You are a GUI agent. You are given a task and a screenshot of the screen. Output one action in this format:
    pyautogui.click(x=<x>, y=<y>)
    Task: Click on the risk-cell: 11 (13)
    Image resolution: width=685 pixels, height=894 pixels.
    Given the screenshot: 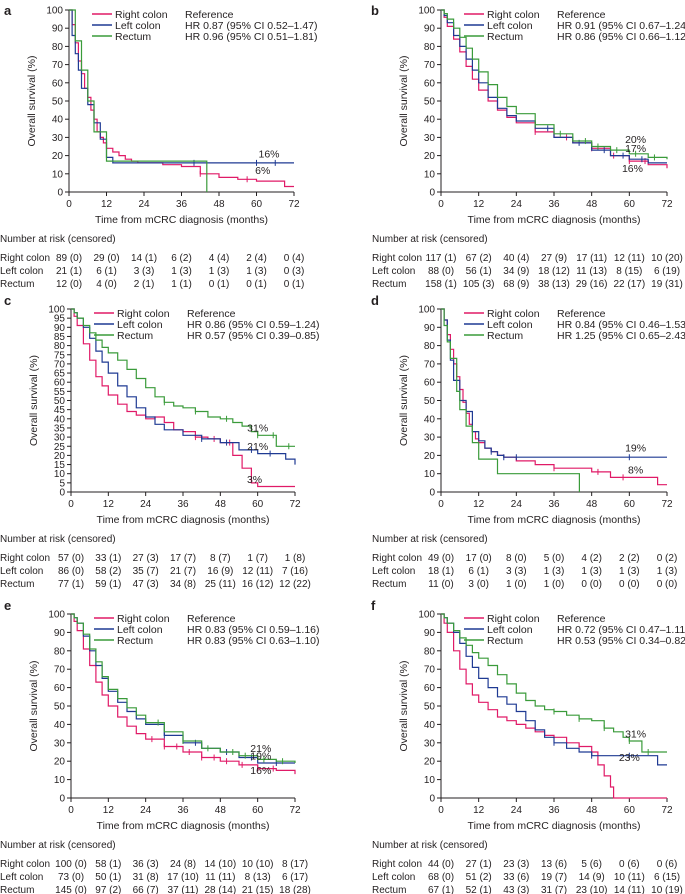 What is the action you would take?
    pyautogui.click(x=591, y=271)
    